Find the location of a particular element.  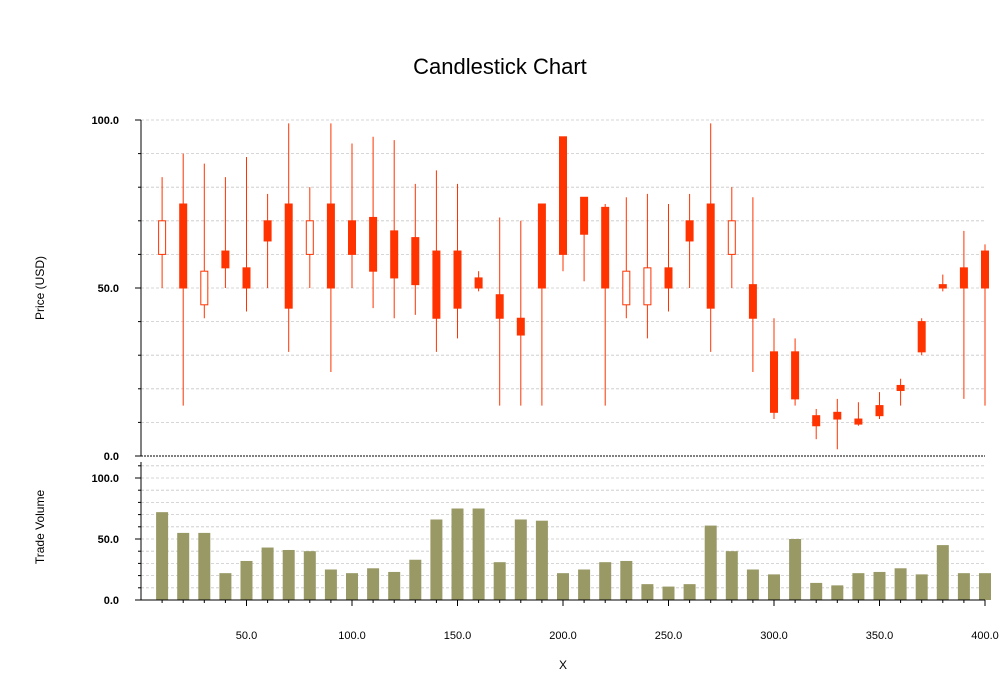

x-tick-label: 350.0 is located at coordinates (880, 636).